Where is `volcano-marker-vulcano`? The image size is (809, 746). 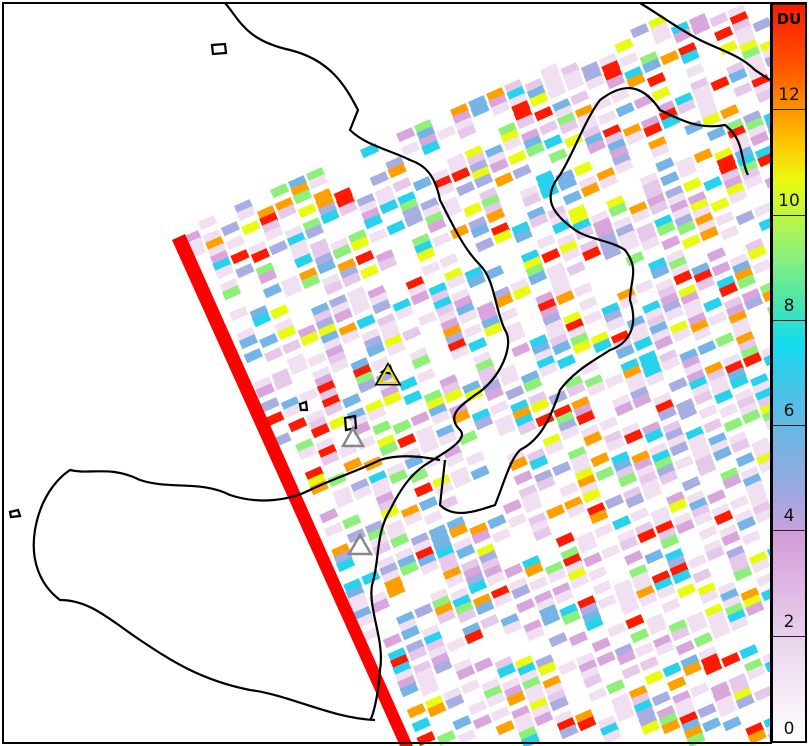
volcano-marker-vulcano is located at coordinates (353, 436).